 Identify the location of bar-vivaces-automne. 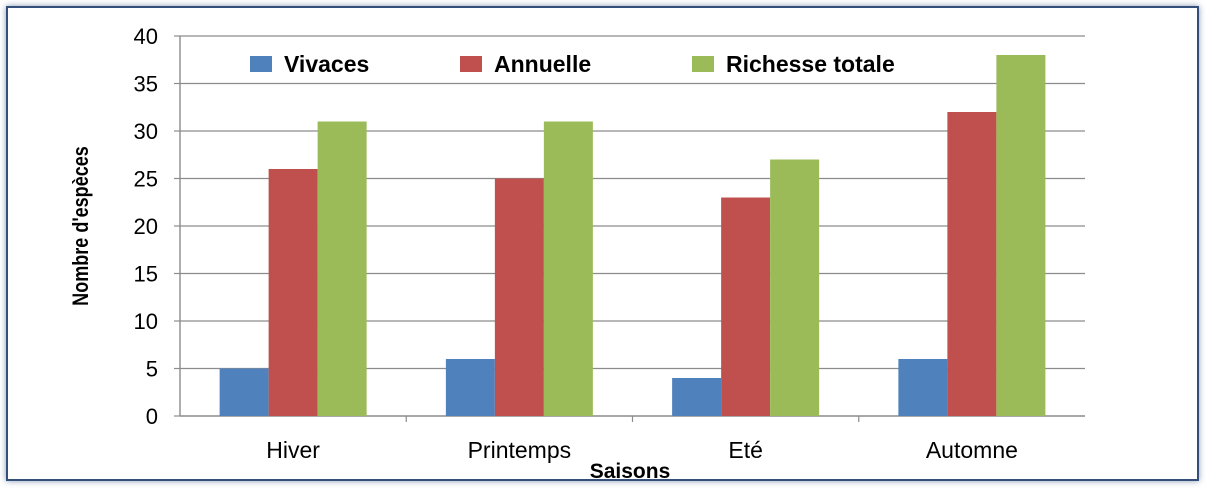
(923, 387).